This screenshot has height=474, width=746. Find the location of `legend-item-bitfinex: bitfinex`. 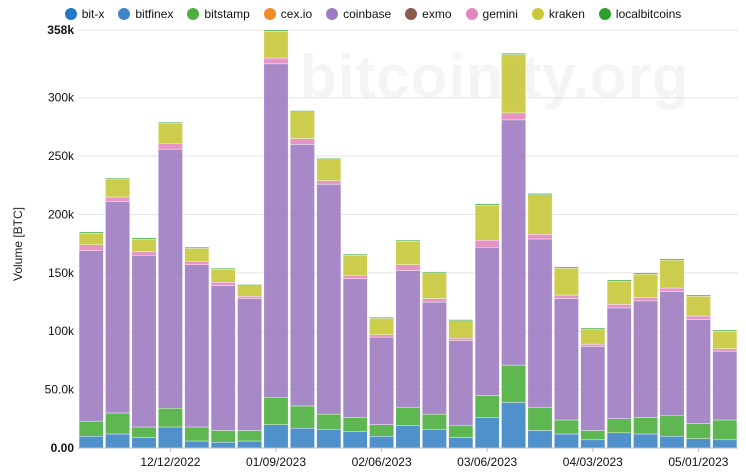

legend-item-bitfinex: bitfinex is located at coordinates (145, 14).